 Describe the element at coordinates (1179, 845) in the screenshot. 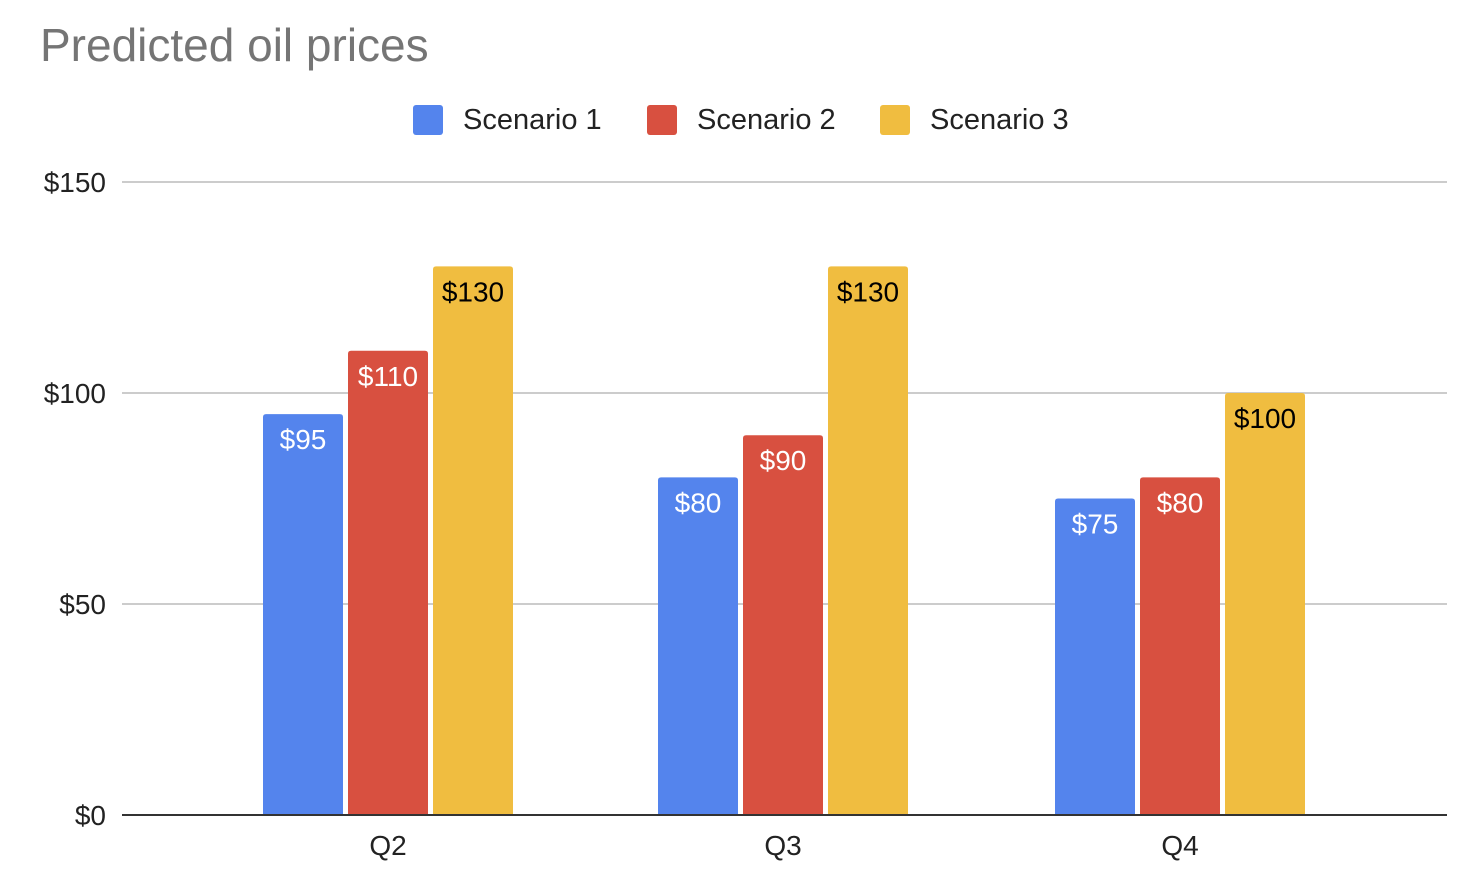

I see `x-tick-label: Q4` at that location.